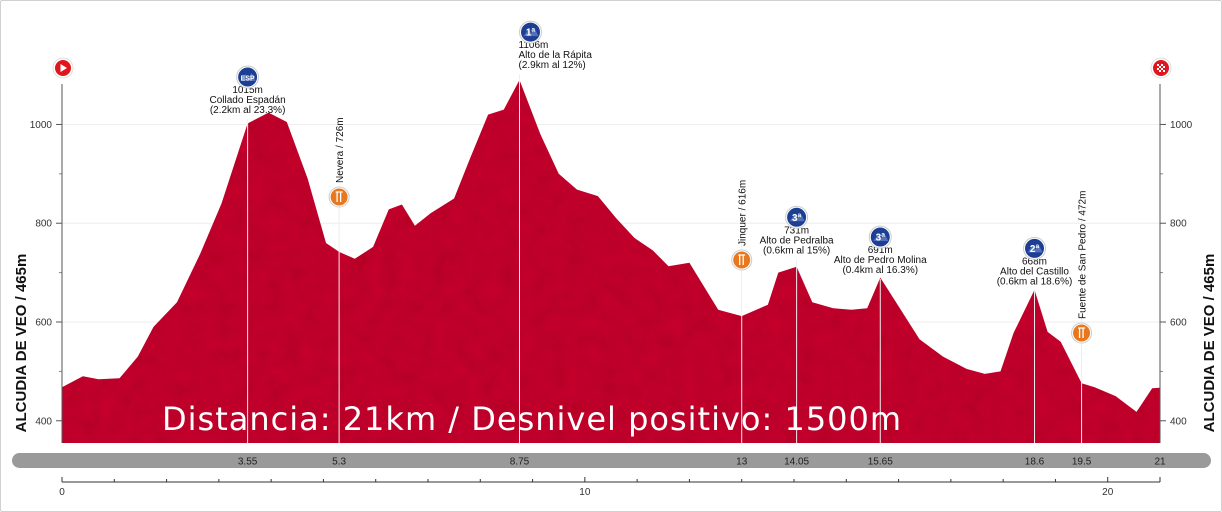 The width and height of the screenshot is (1222, 512). Describe the element at coordinates (1160, 462) in the screenshot. I see `km-tick-label: 21` at that location.